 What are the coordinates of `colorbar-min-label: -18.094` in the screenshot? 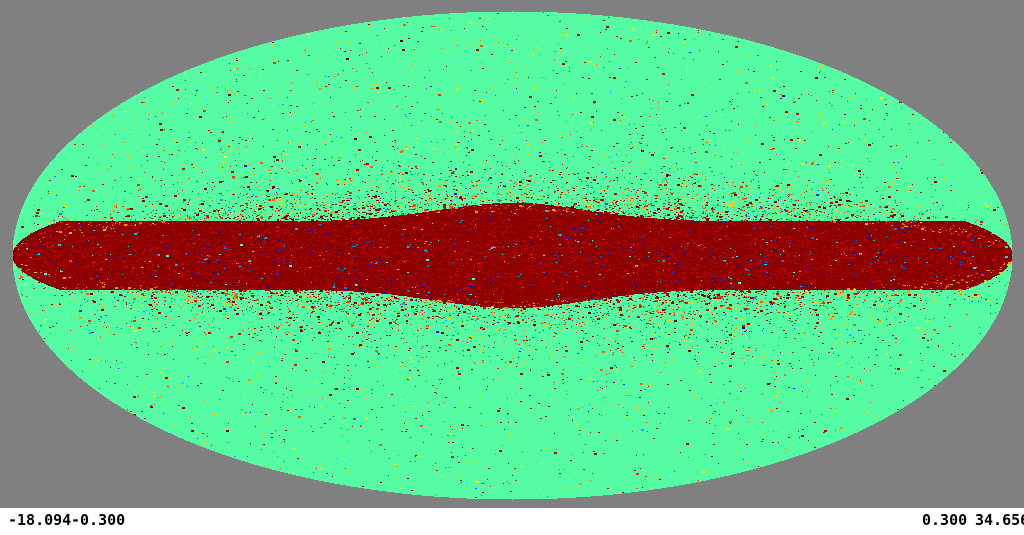 It's located at (40, 520).